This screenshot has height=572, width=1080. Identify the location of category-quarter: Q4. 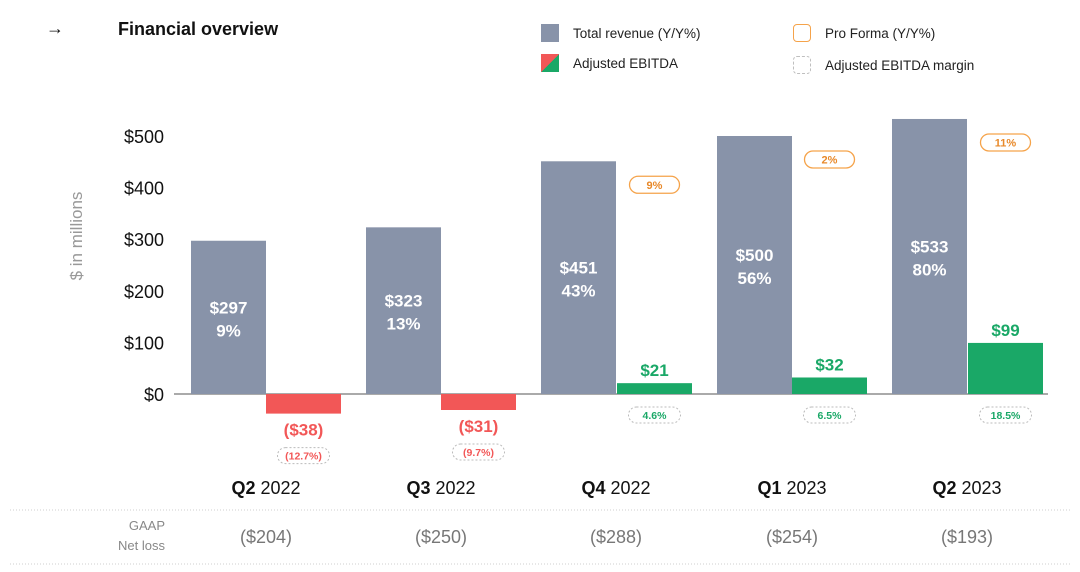
(595, 488).